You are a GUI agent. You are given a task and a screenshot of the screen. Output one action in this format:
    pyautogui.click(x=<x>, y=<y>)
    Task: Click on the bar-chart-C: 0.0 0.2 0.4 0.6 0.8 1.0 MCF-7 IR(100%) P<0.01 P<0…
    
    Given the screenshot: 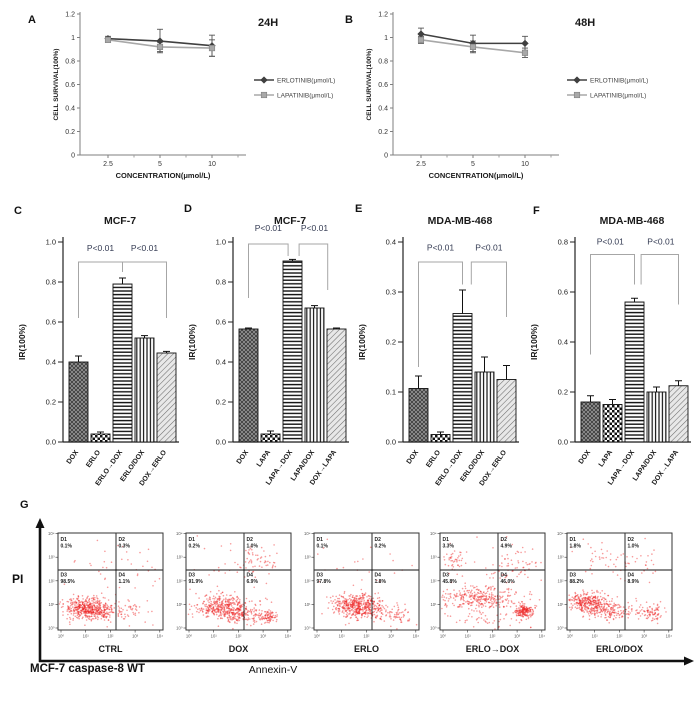 What is the action you would take?
    pyautogui.click(x=98, y=351)
    